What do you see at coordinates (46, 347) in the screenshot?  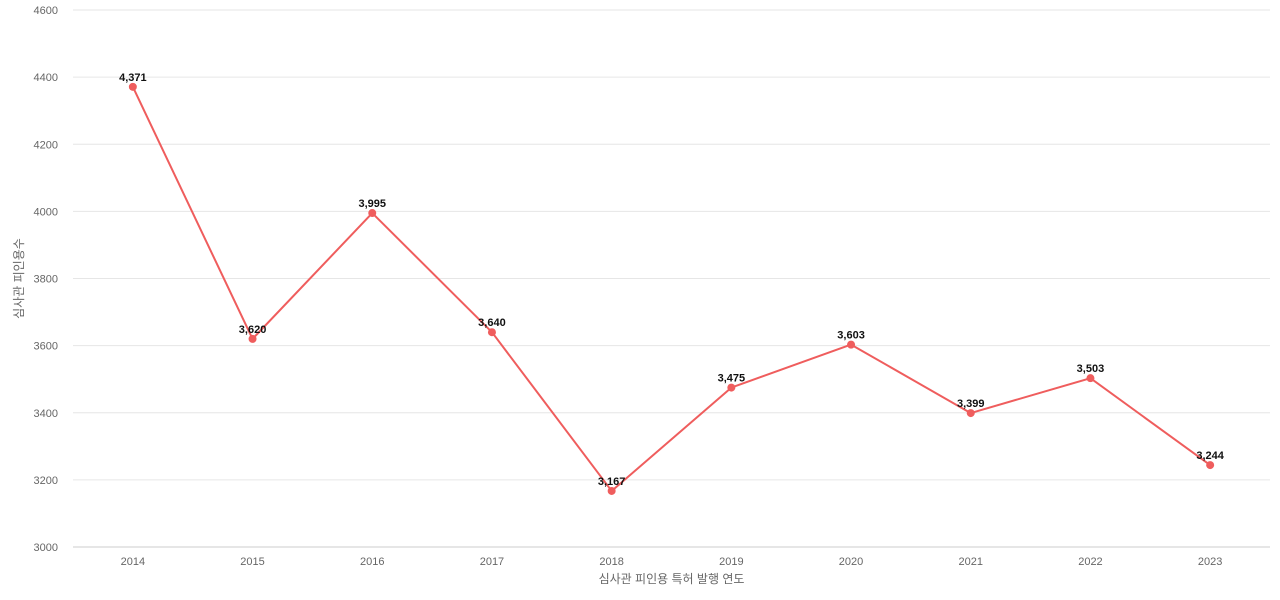 I see `y-tick-label: 3600` at bounding box center [46, 347].